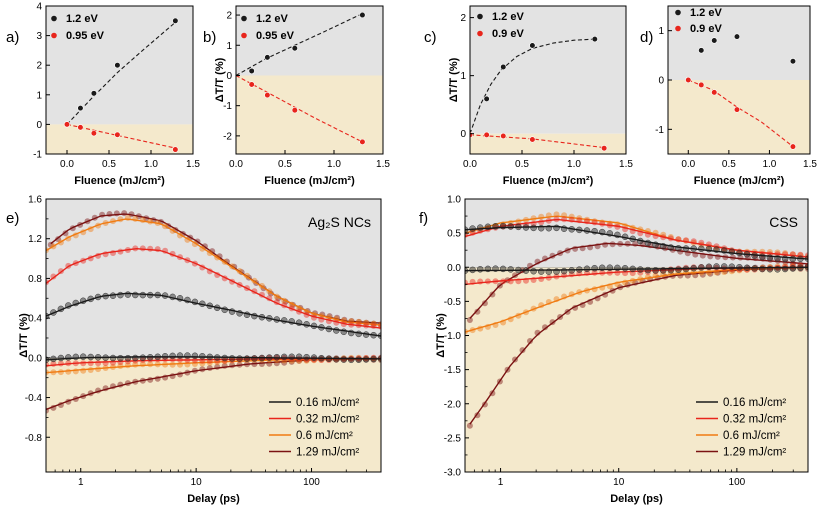  What do you see at coordinates (227, 106) in the screenshot?
I see `y-tick-label: -1` at bounding box center [227, 106].